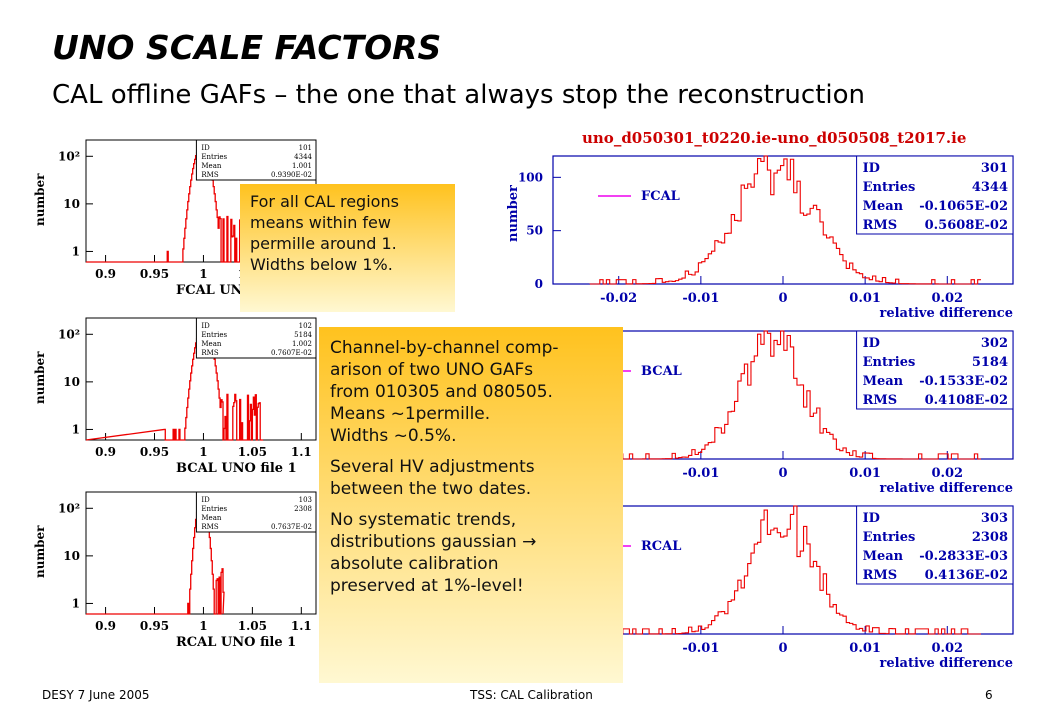  What do you see at coordinates (963, 381) in the screenshot?
I see `stats-value: -0.1533E-02` at bounding box center [963, 381].